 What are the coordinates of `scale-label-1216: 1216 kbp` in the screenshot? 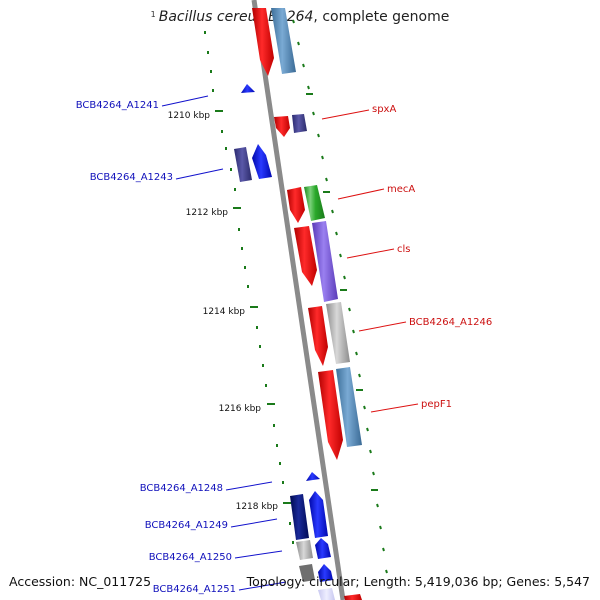 It's located at (240, 409).